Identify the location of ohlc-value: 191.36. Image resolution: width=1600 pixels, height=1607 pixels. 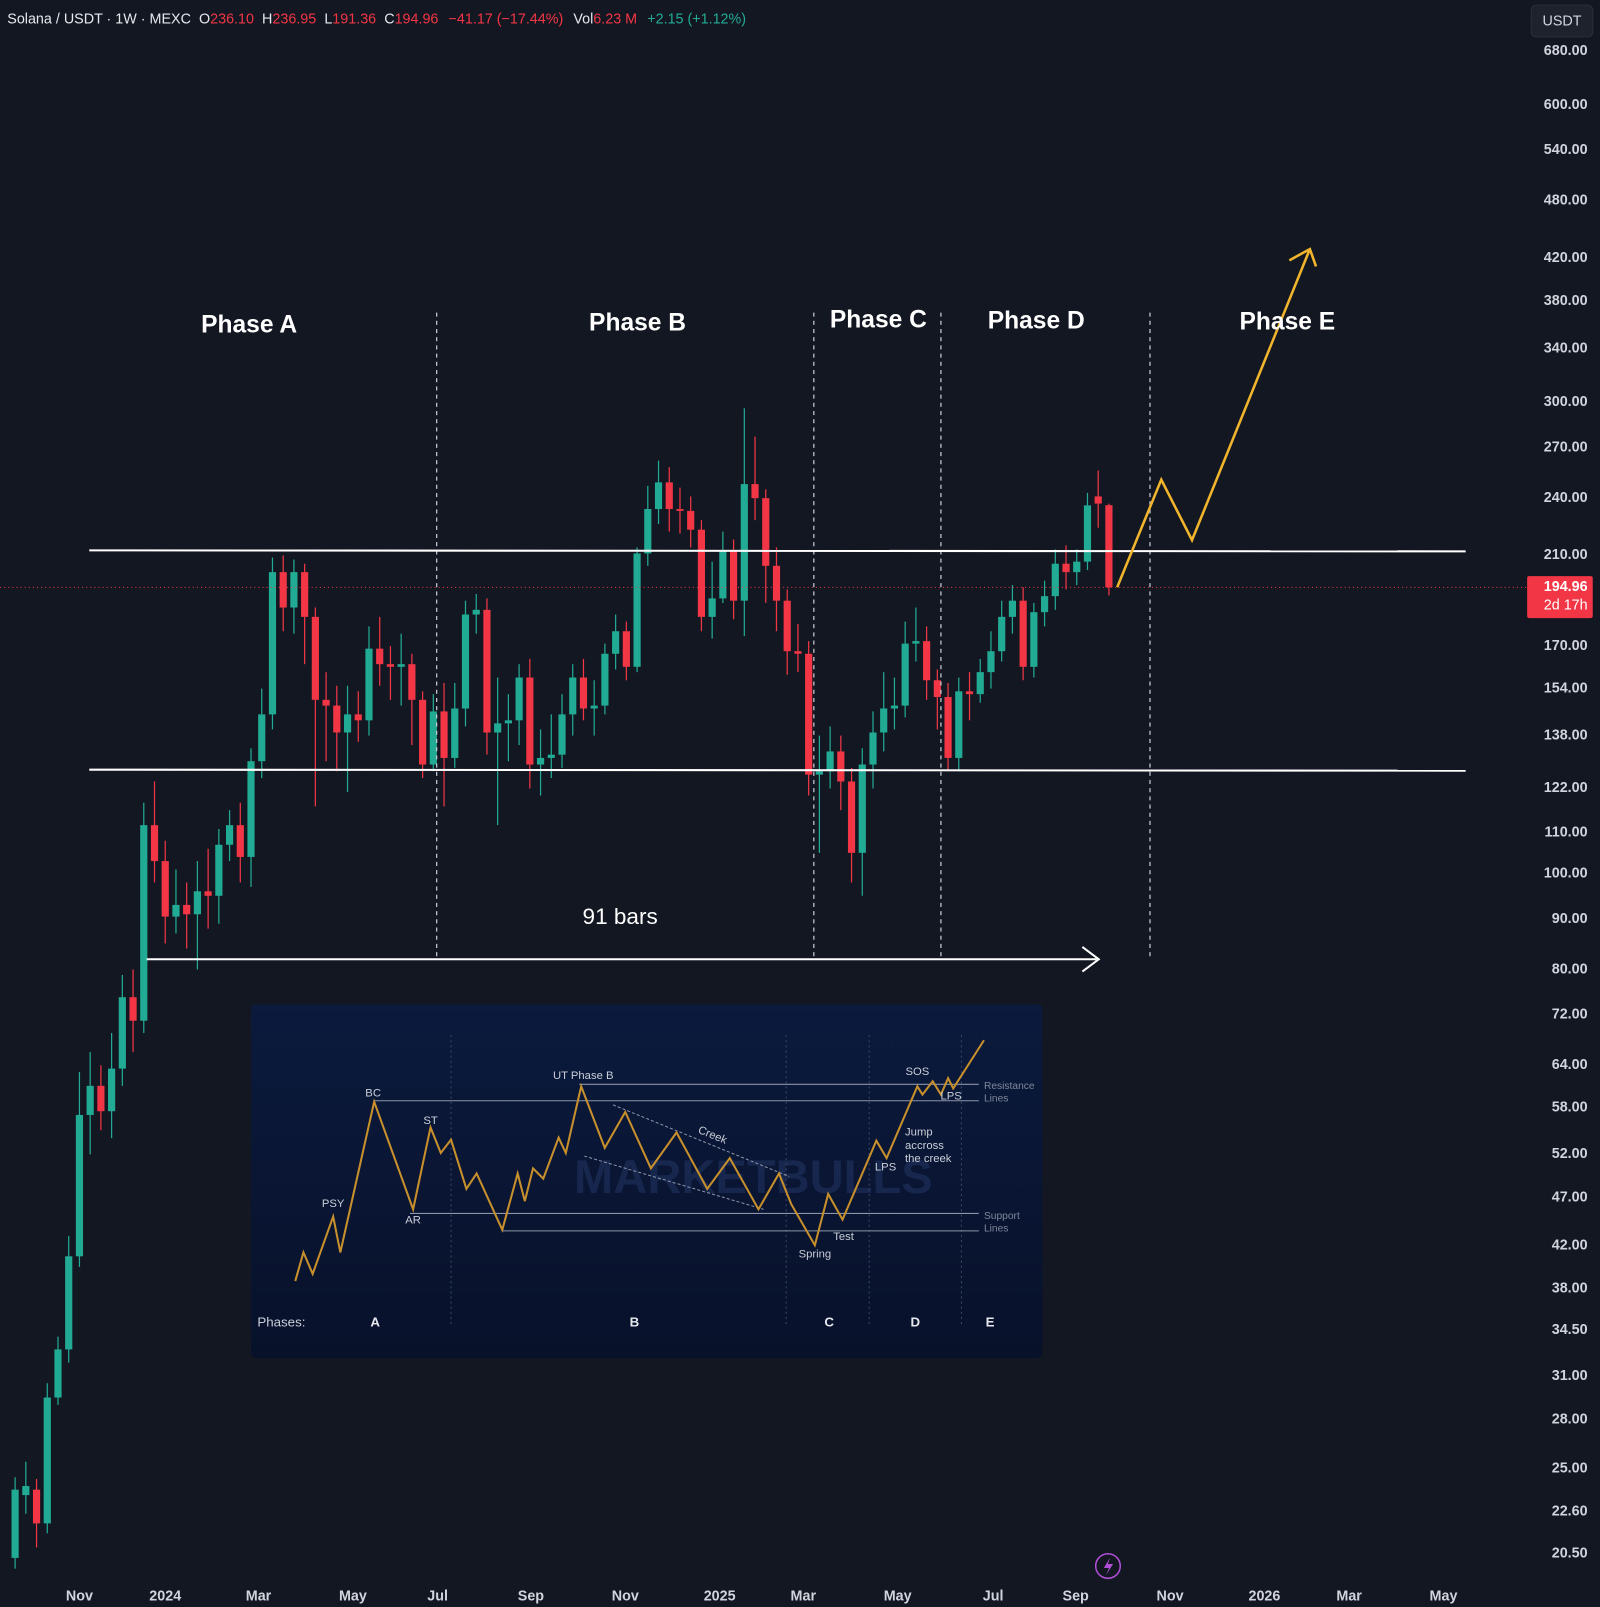
(354, 19).